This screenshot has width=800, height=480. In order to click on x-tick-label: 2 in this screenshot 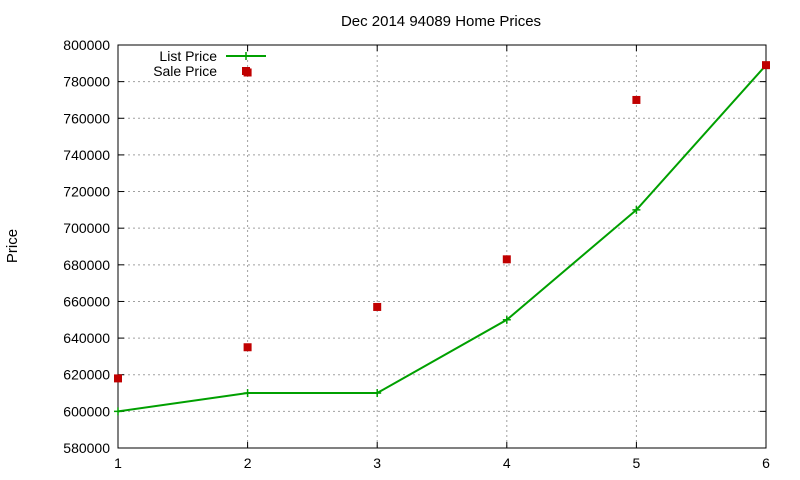, I will do `click(248, 463)`.